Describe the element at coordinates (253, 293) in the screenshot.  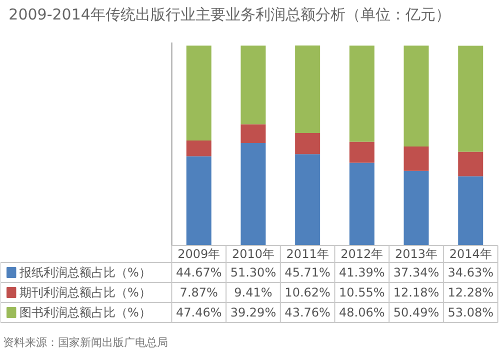
I see `data-label: 9.41%` at that location.